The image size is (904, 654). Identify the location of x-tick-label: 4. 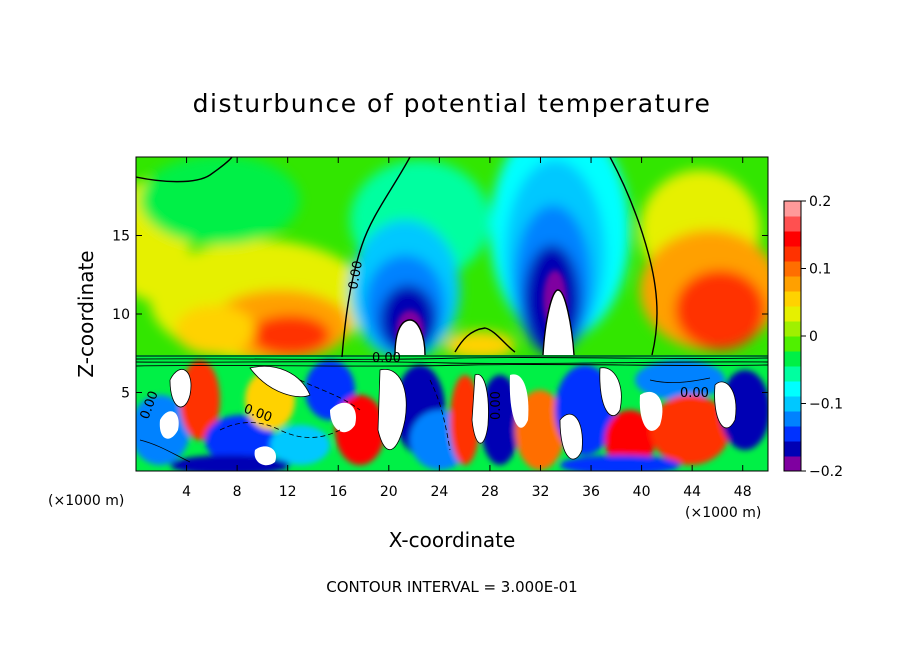
(186, 492).